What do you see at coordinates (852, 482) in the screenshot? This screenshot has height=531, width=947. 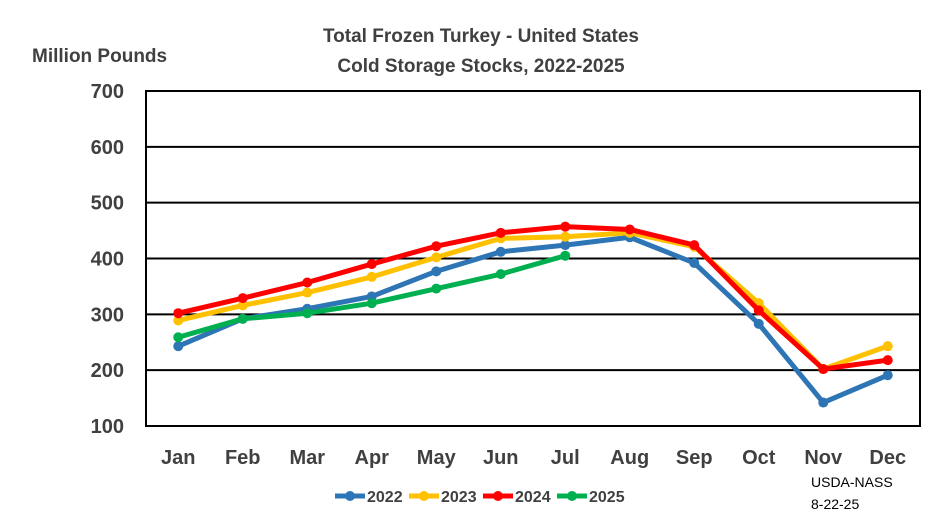 I see `source-note: USDA-NASS` at bounding box center [852, 482].